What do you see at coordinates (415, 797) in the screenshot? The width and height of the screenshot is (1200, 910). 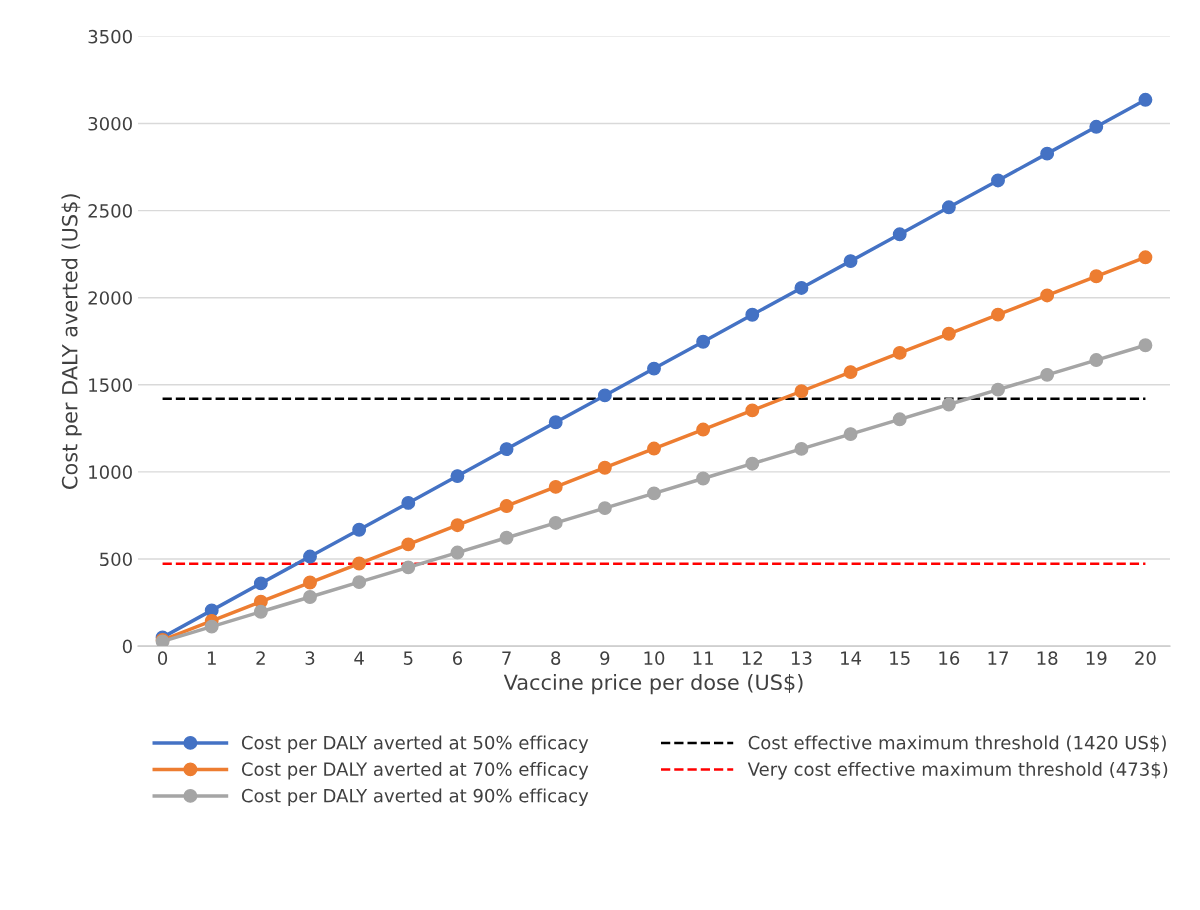 I see `legend-label: Cost per DALY averted at 90% efficacy` at bounding box center [415, 797].